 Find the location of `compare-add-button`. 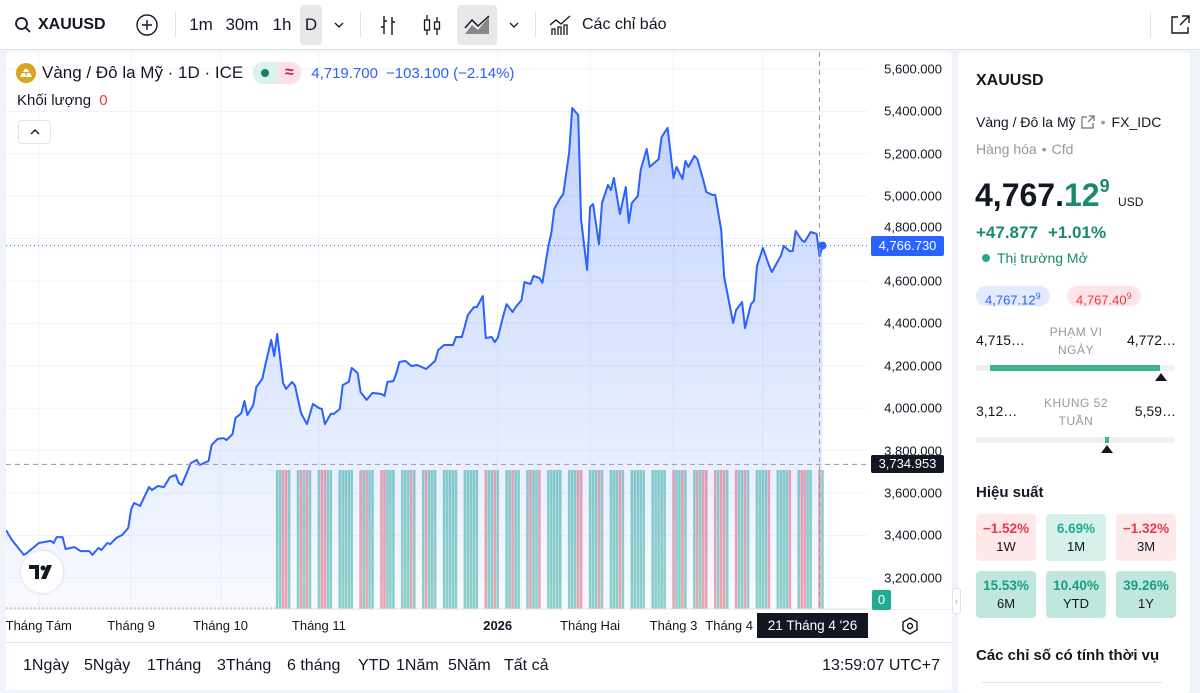

compare-add-button is located at coordinates (147, 25).